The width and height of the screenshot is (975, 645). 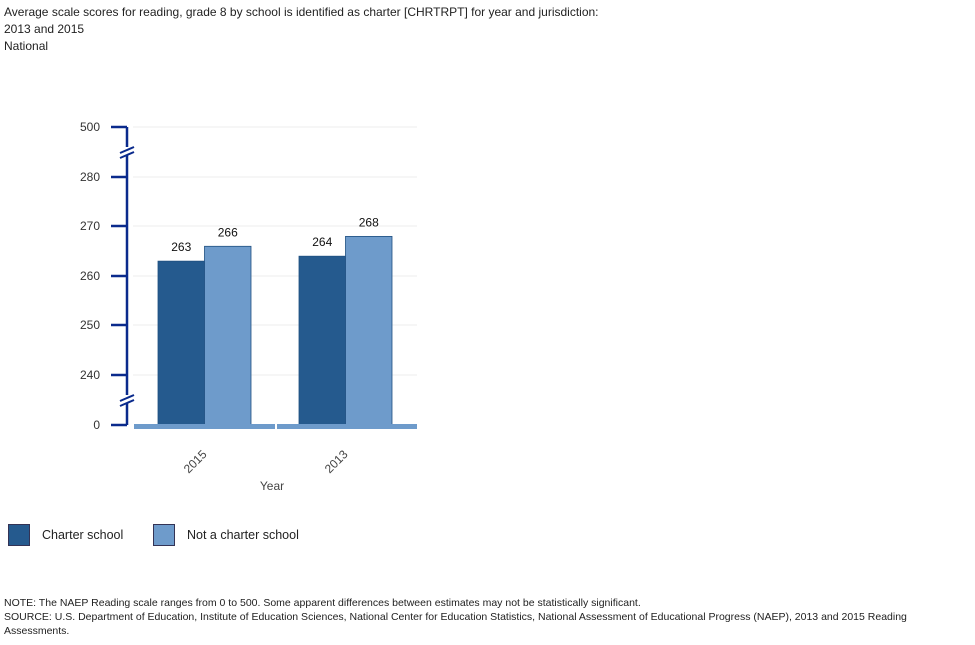 I want to click on legend-label: Not a charter school, so click(x=243, y=535).